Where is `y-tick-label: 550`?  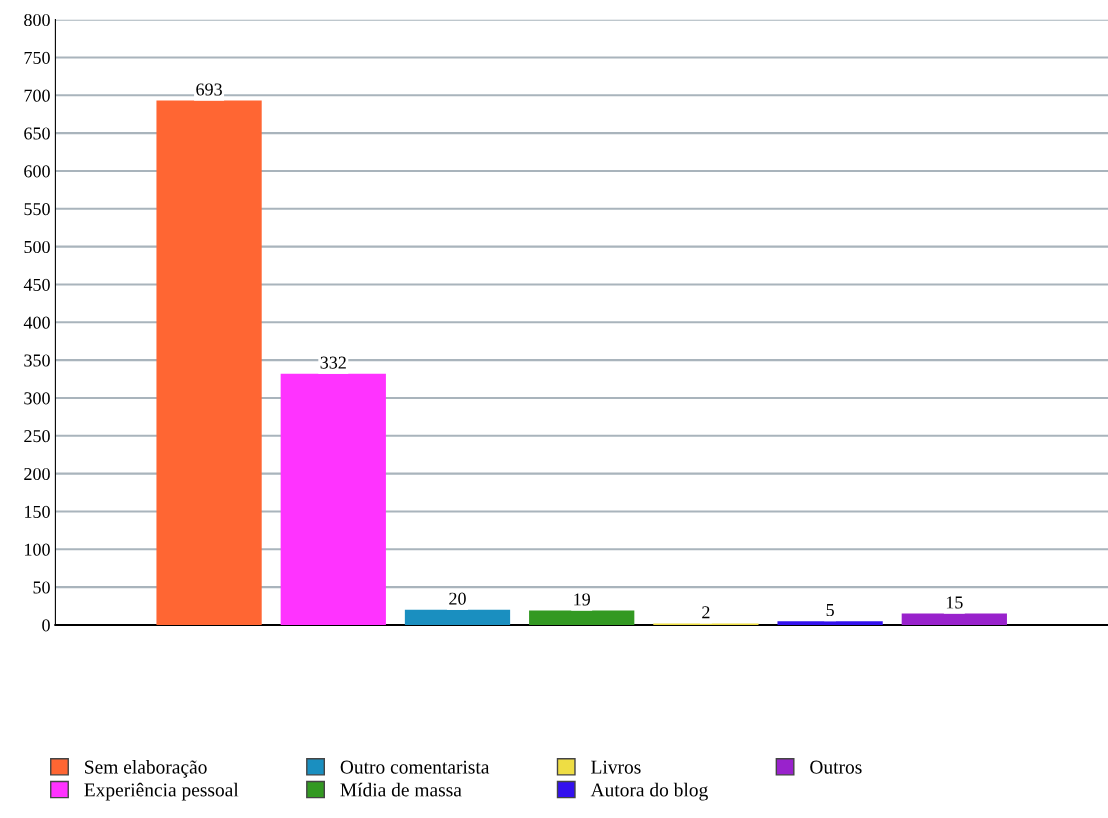 y-tick-label: 550 is located at coordinates (37, 209).